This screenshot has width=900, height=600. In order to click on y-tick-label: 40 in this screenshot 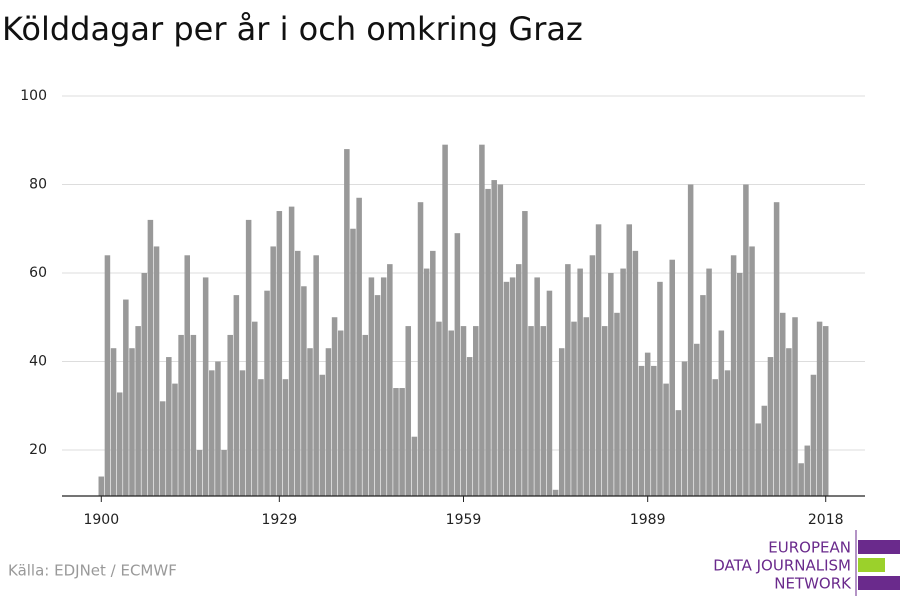, I will do `click(38, 361)`.